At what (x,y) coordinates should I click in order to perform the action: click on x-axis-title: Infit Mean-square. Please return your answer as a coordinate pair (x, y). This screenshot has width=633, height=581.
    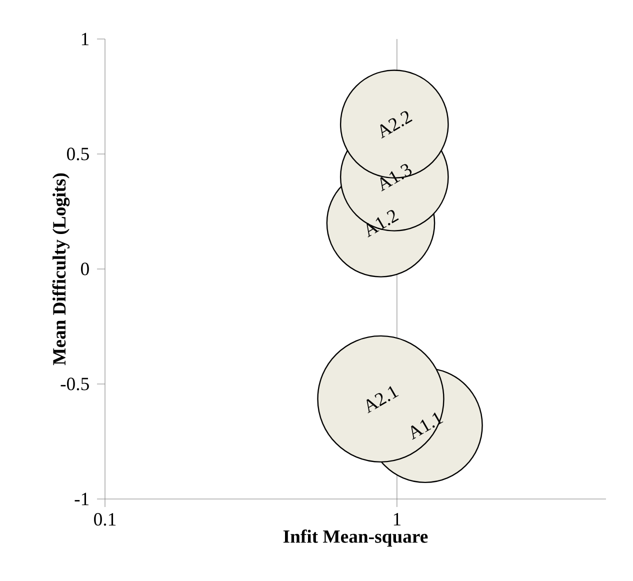
    Looking at the image, I should click on (355, 538).